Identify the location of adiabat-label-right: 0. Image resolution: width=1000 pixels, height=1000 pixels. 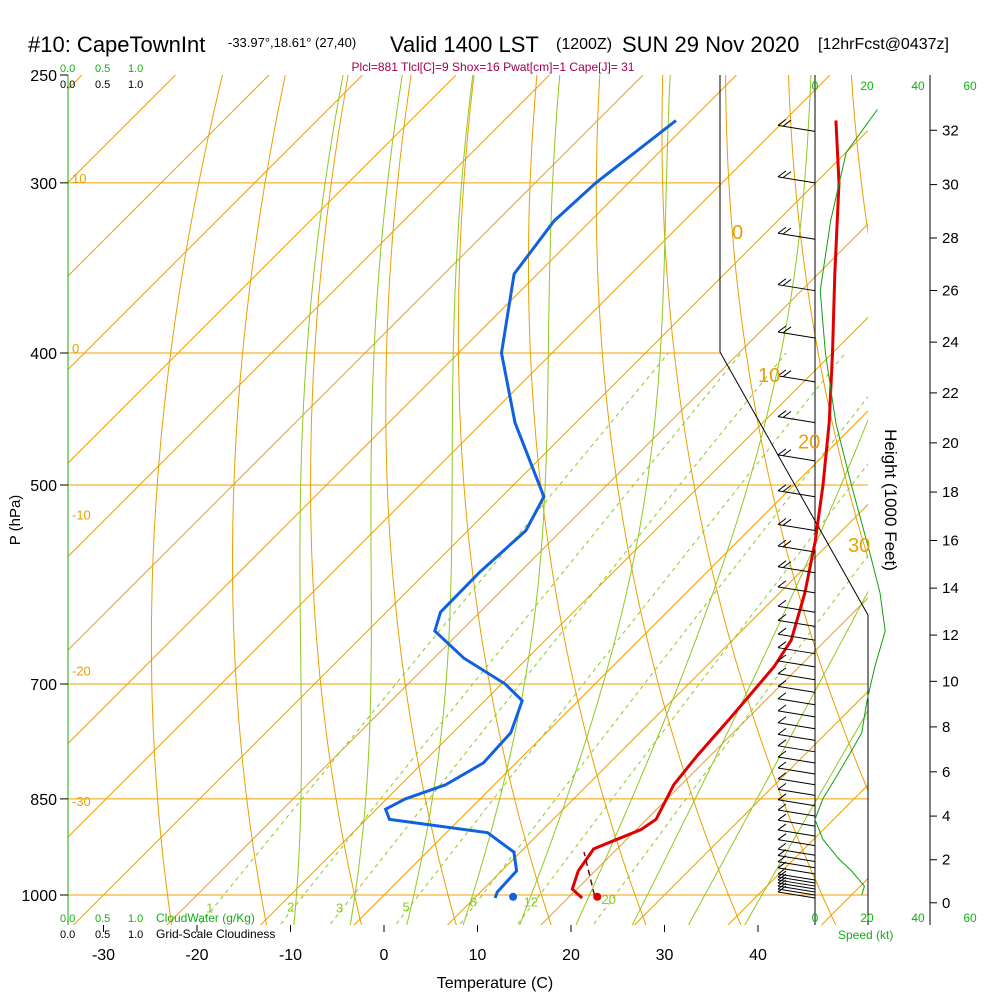
(737, 233).